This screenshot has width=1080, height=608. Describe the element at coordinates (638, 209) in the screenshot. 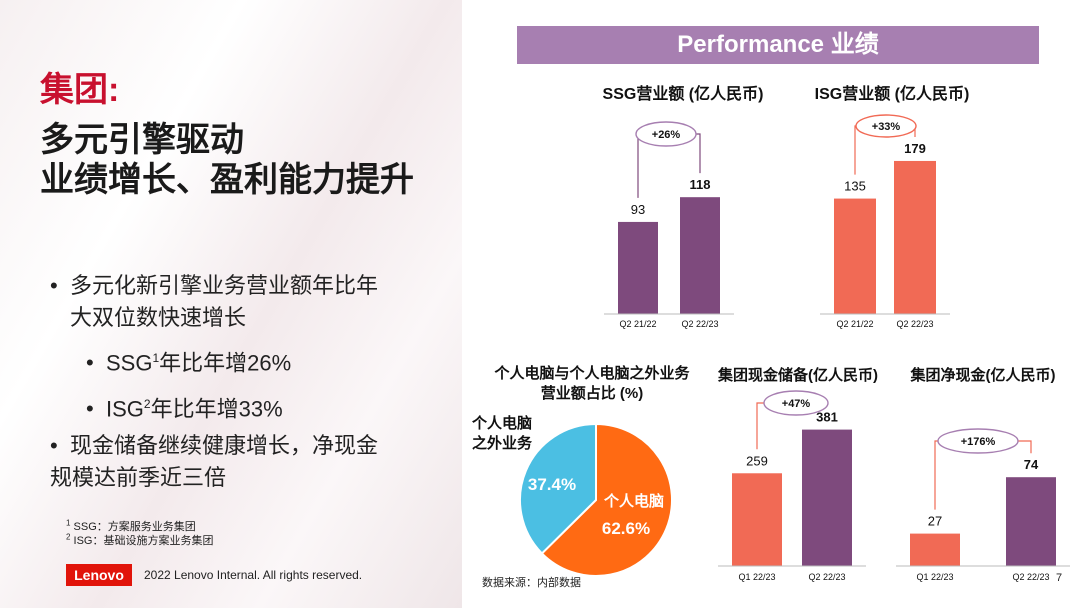

I see `ssg-value-label-1: 93` at that location.